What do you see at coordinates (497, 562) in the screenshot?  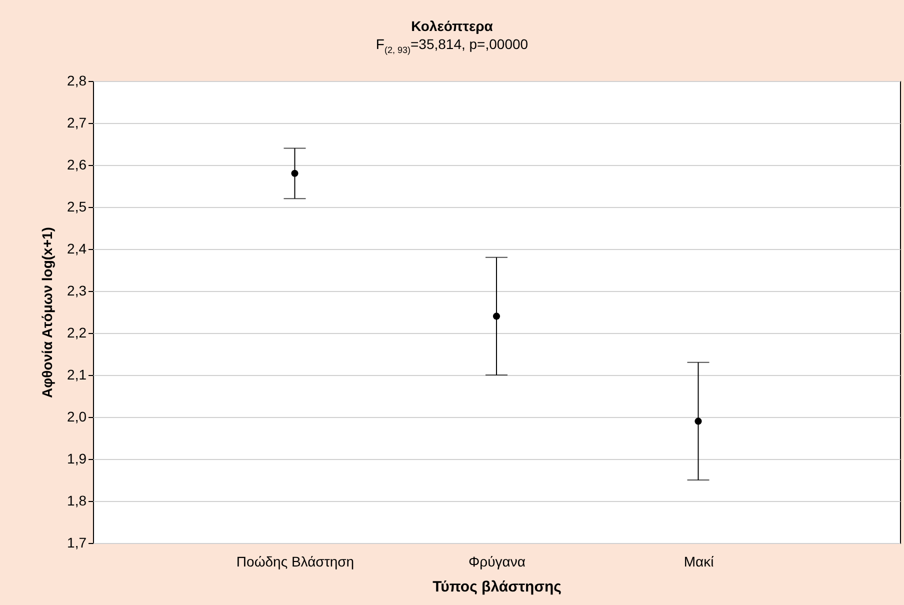 I see `x-tick-label: Φρύγανα` at bounding box center [497, 562].